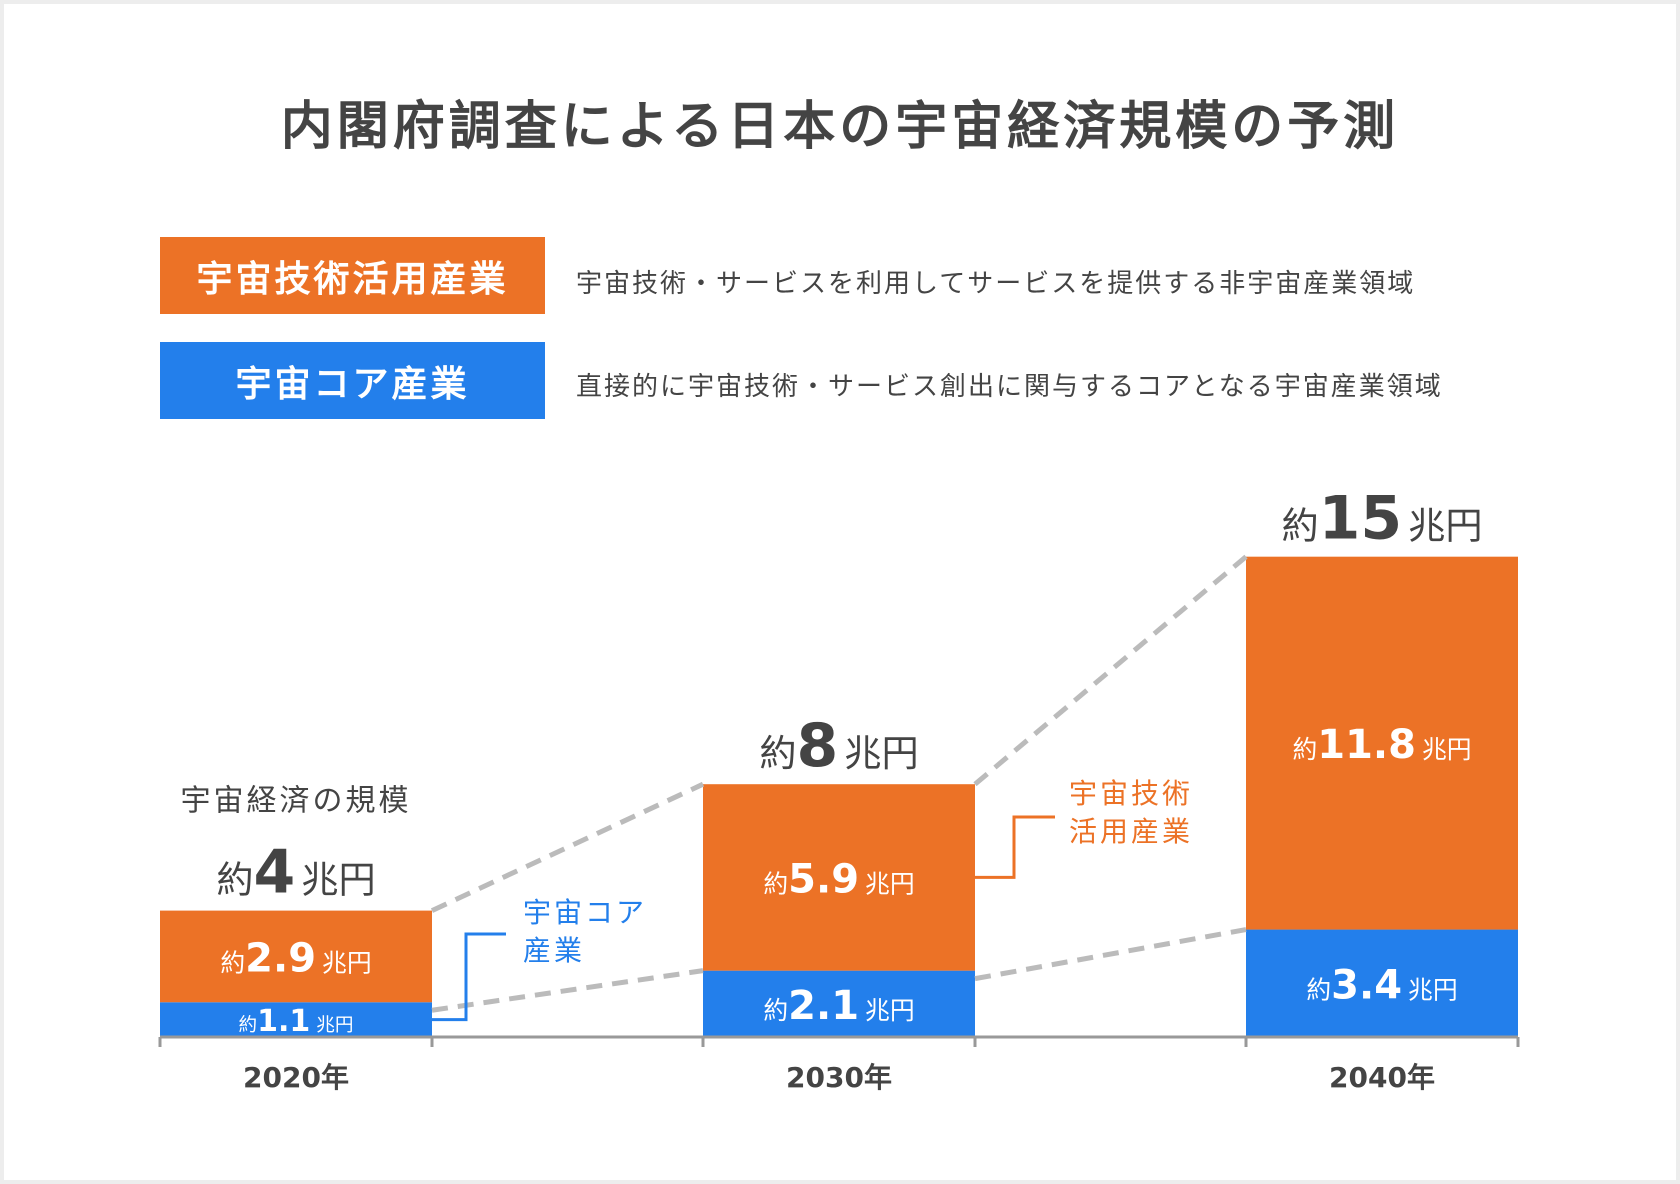  What do you see at coordinates (1131, 793) in the screenshot?
I see `callout-utilization-text: 宇宙技術` at bounding box center [1131, 793].